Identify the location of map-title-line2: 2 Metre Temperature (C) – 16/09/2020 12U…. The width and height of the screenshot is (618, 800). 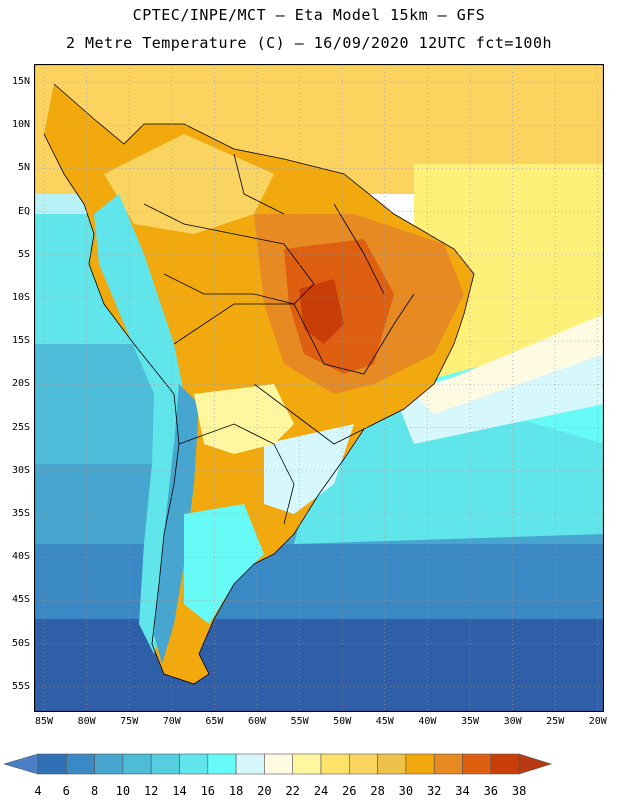
(309, 43).